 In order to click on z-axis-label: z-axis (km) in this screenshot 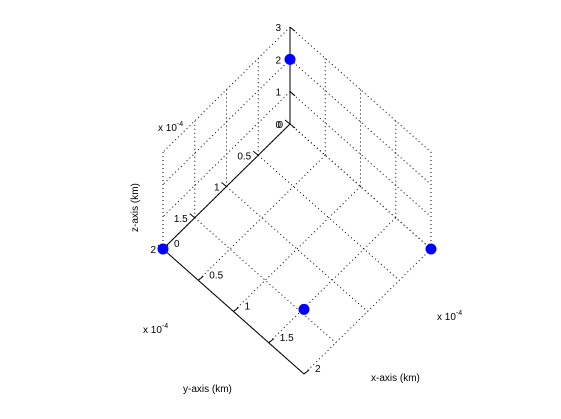, I will do `click(135, 207)`.